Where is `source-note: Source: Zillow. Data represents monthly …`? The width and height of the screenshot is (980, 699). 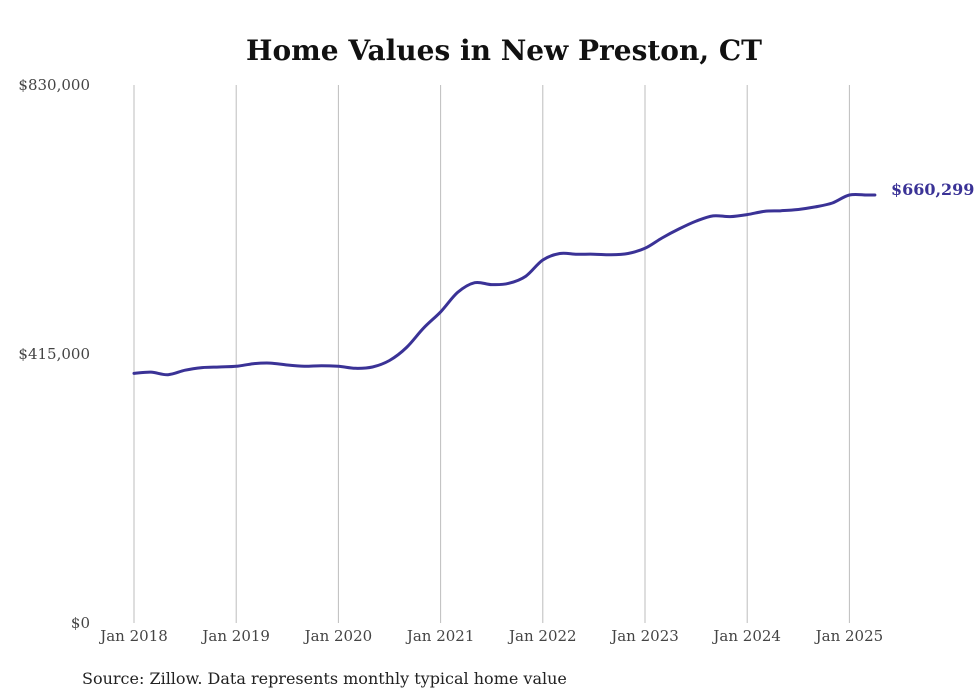 source-note: Source: Zillow. Data represents monthly … is located at coordinates (324, 678).